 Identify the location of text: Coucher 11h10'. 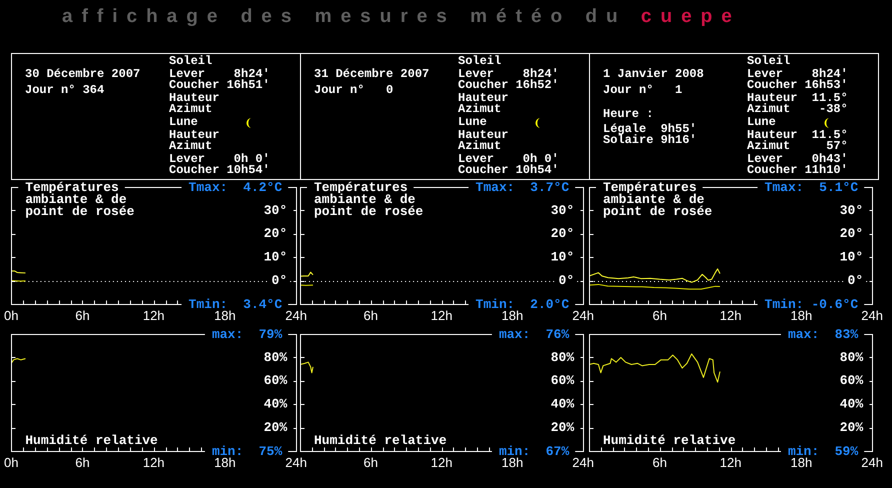
(797, 170).